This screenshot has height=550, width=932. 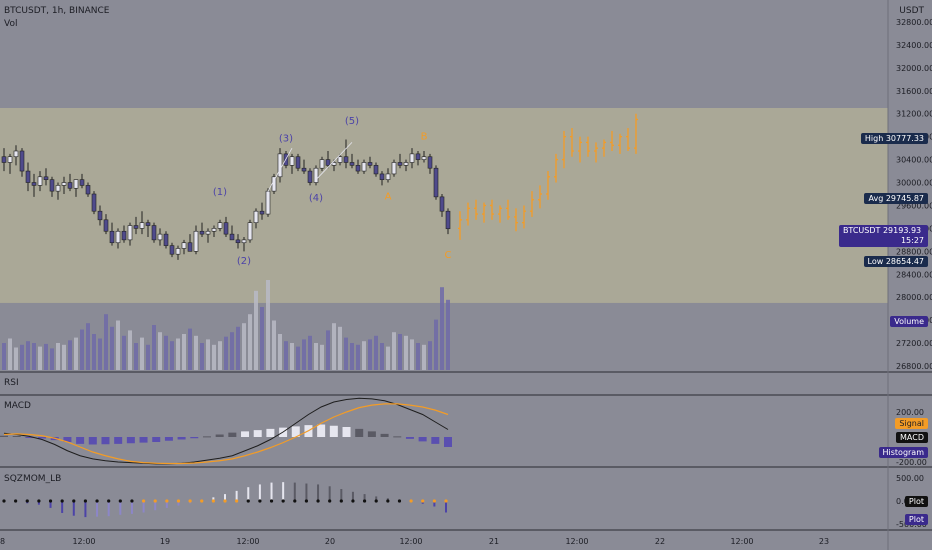 I want to click on price-tick-label: 28000.00, so click(x=914, y=297).